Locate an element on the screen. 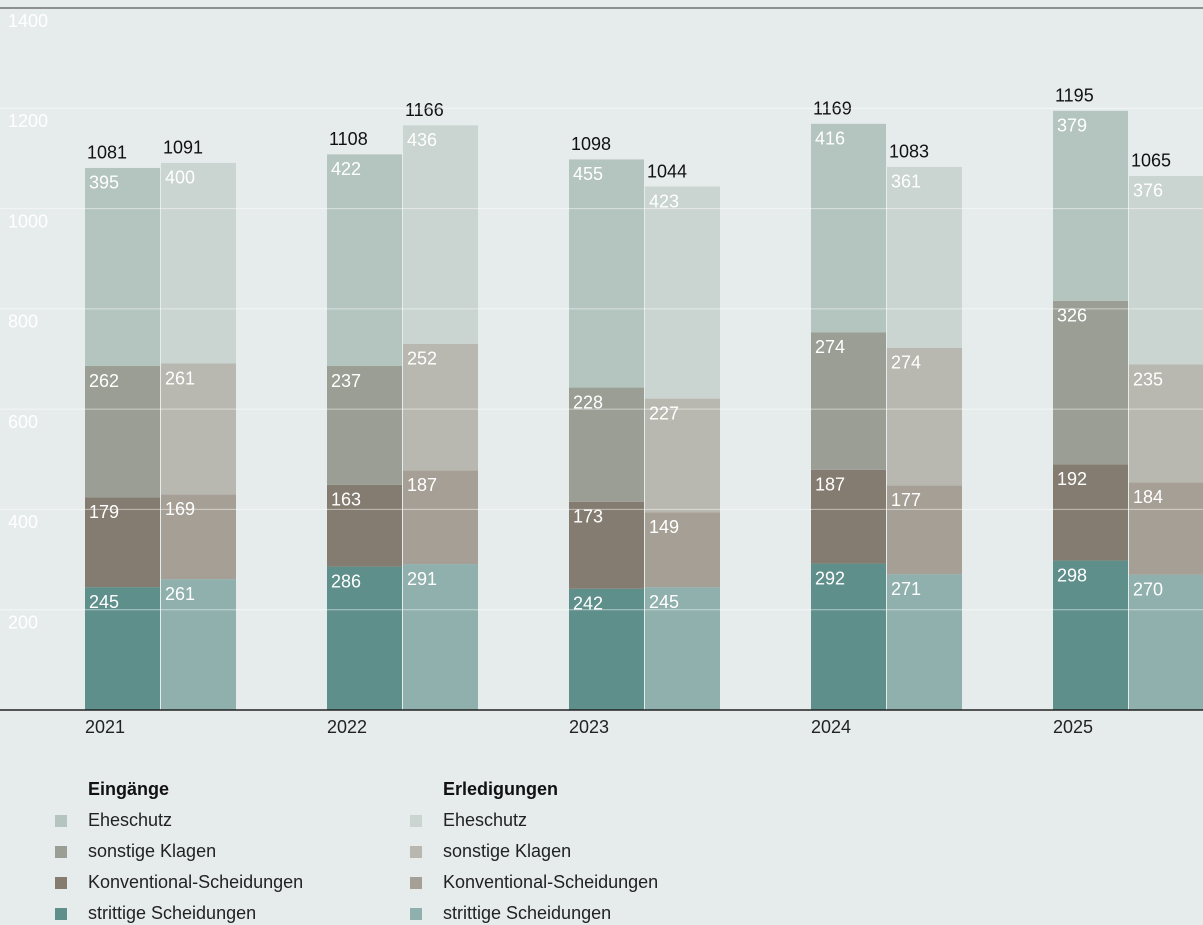 Image resolution: width=1203 pixels, height=925 pixels. segment-label: 416 is located at coordinates (830, 139).